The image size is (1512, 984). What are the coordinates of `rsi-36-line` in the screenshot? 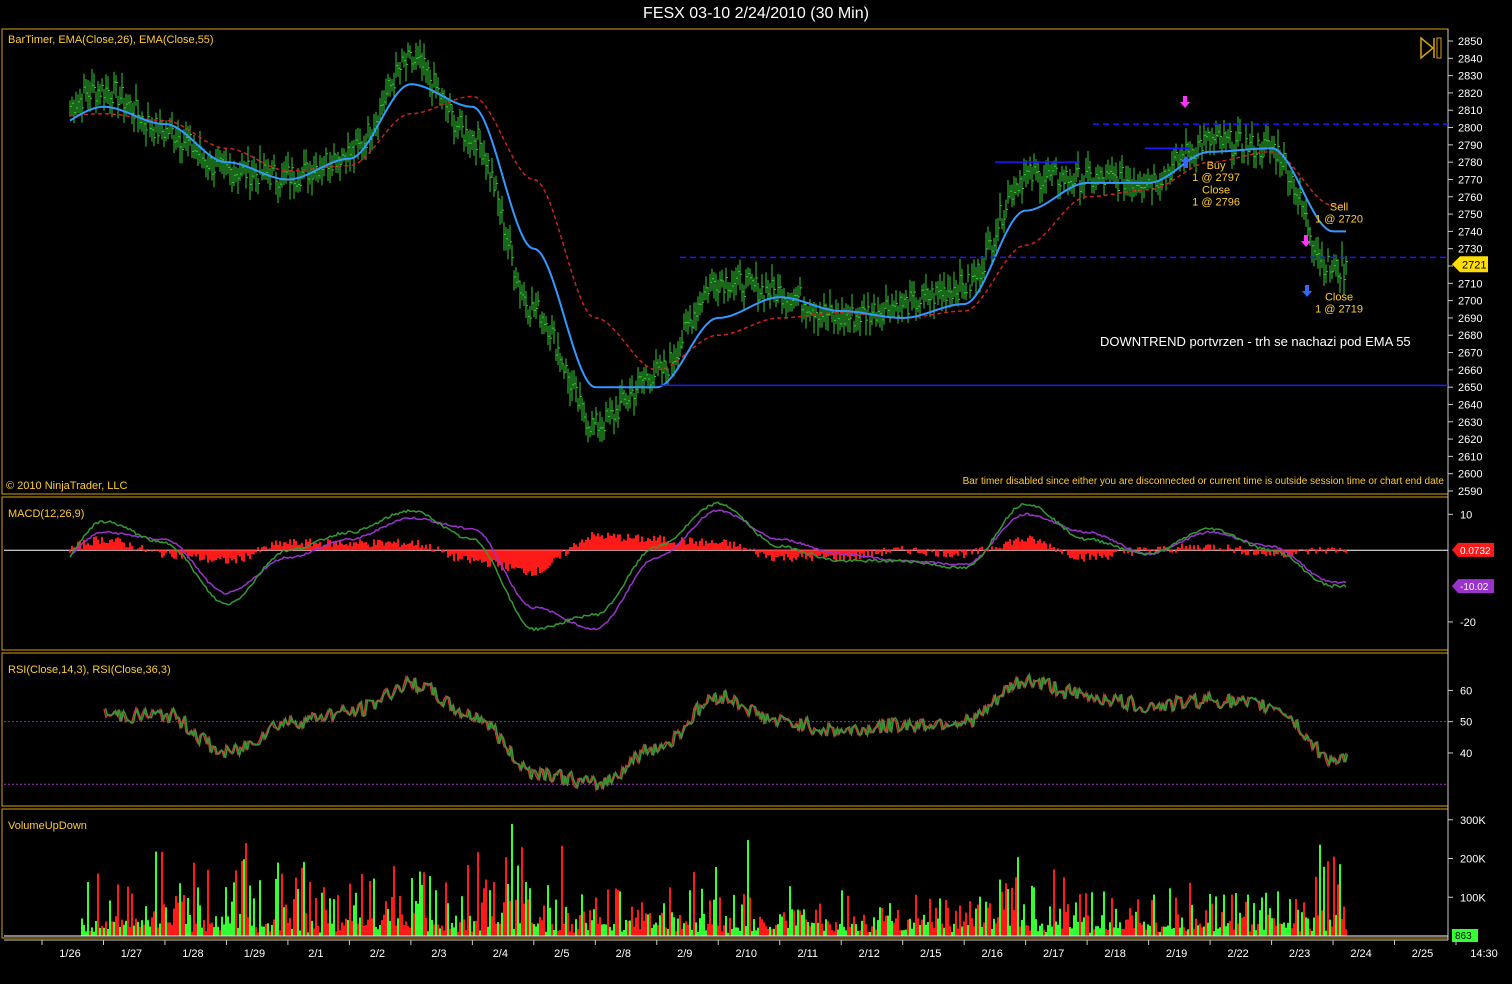 It's located at (726, 731).